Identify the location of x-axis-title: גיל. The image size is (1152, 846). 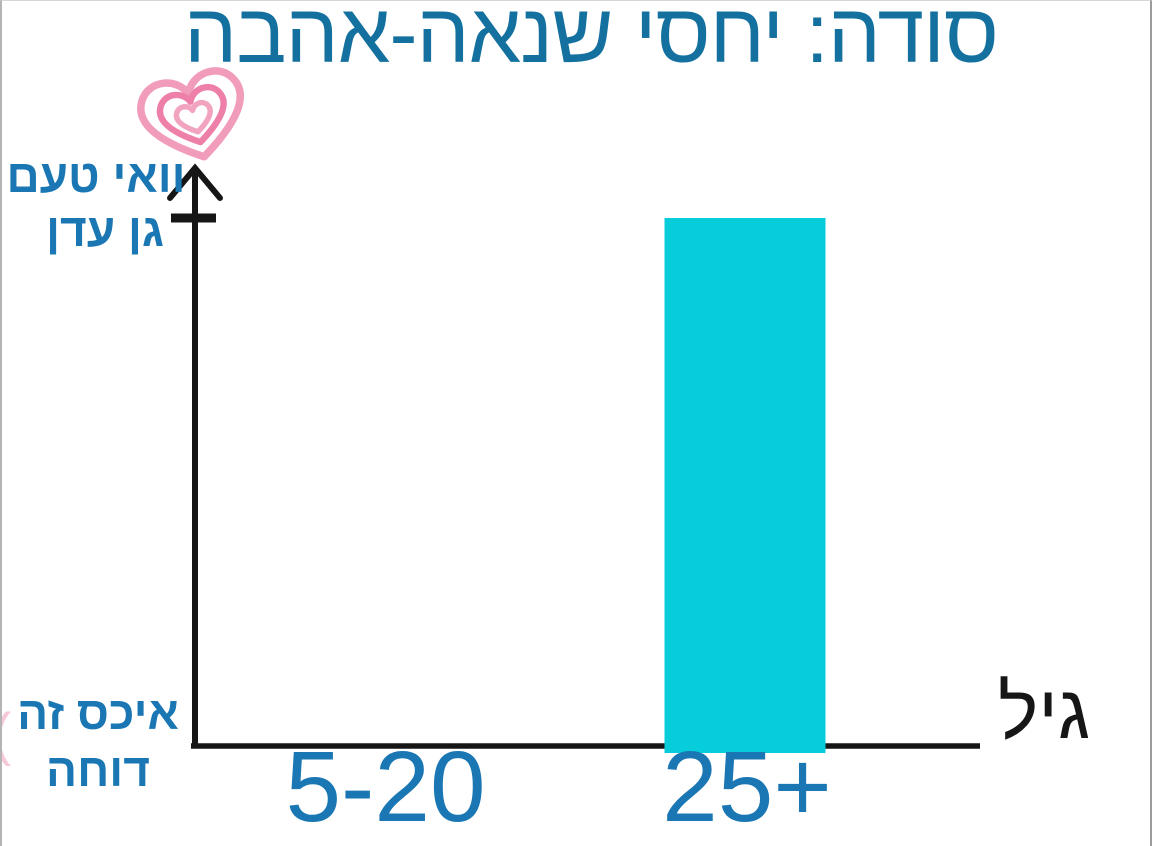
(1044, 712).